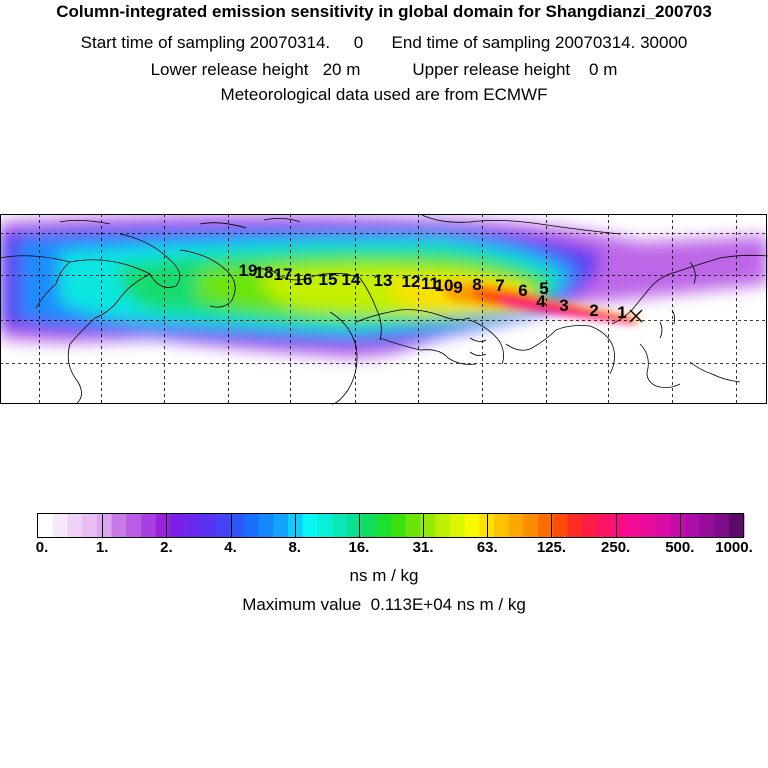 The width and height of the screenshot is (768, 768). I want to click on trajectory-label: 8, so click(476, 284).